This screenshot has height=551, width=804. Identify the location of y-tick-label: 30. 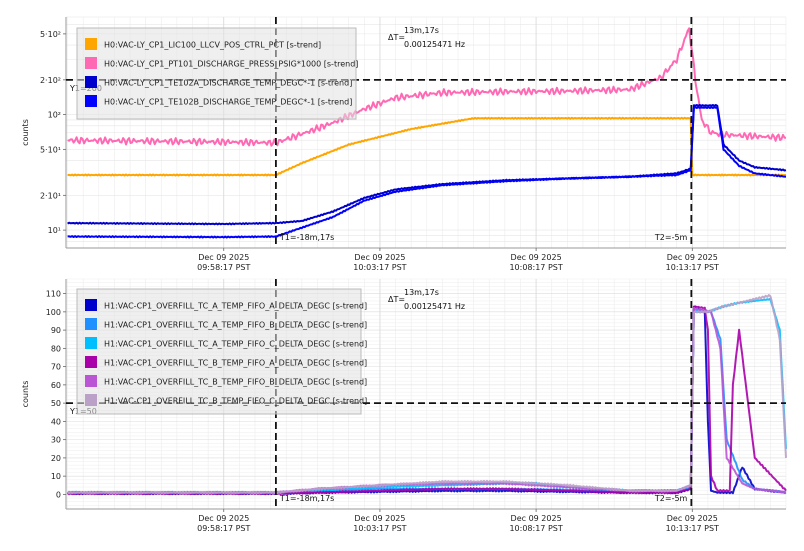
(56, 440).